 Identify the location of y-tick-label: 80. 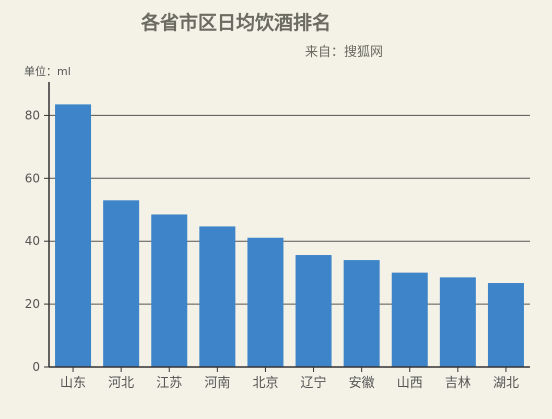
(32, 115).